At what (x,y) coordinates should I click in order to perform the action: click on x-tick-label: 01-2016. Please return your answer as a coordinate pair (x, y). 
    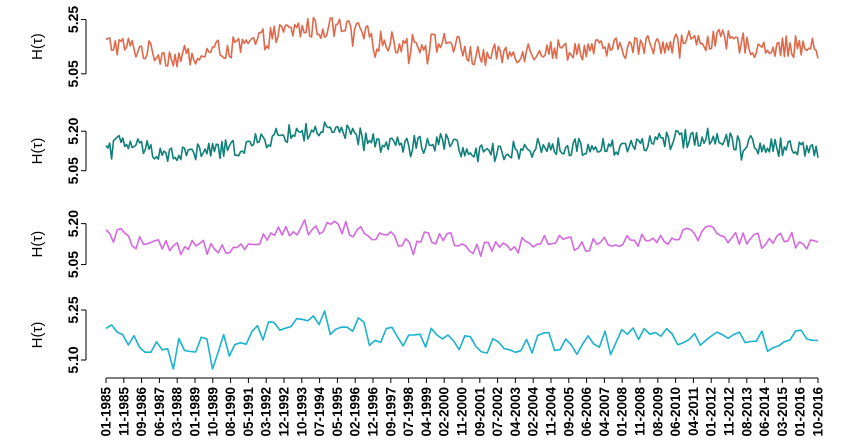
    Looking at the image, I should click on (800, 412).